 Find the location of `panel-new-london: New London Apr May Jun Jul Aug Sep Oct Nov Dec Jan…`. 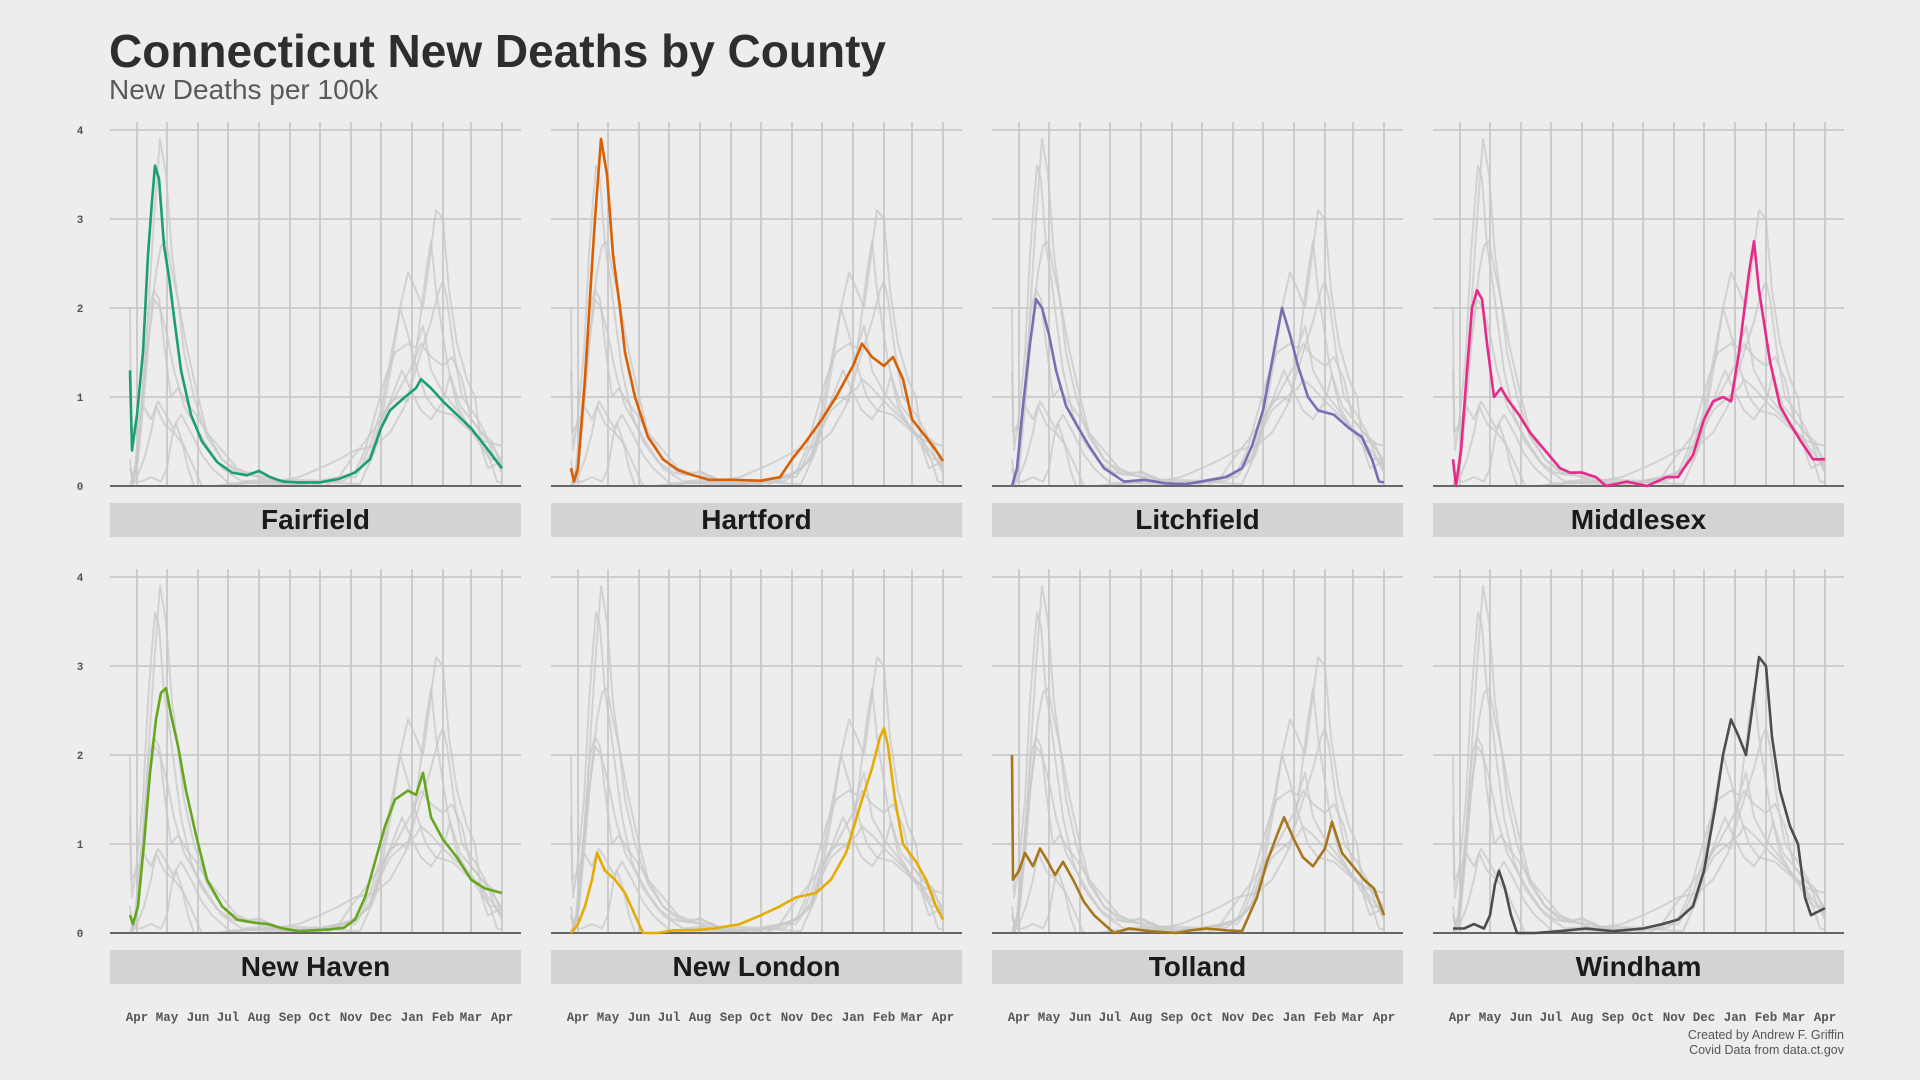

panel-new-london: New London Apr May Jun Jul Aug Sep Oct Nov Dec Jan… is located at coordinates (756, 797).